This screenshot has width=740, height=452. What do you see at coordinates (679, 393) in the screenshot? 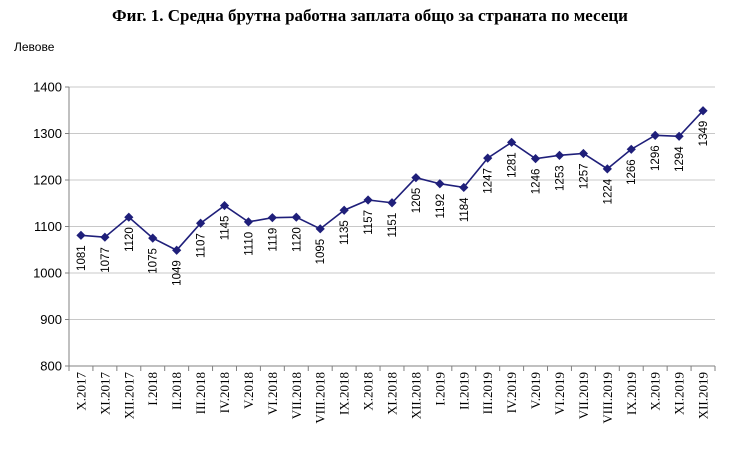
I see `x-tick-label: XI.2019` at bounding box center [679, 393].